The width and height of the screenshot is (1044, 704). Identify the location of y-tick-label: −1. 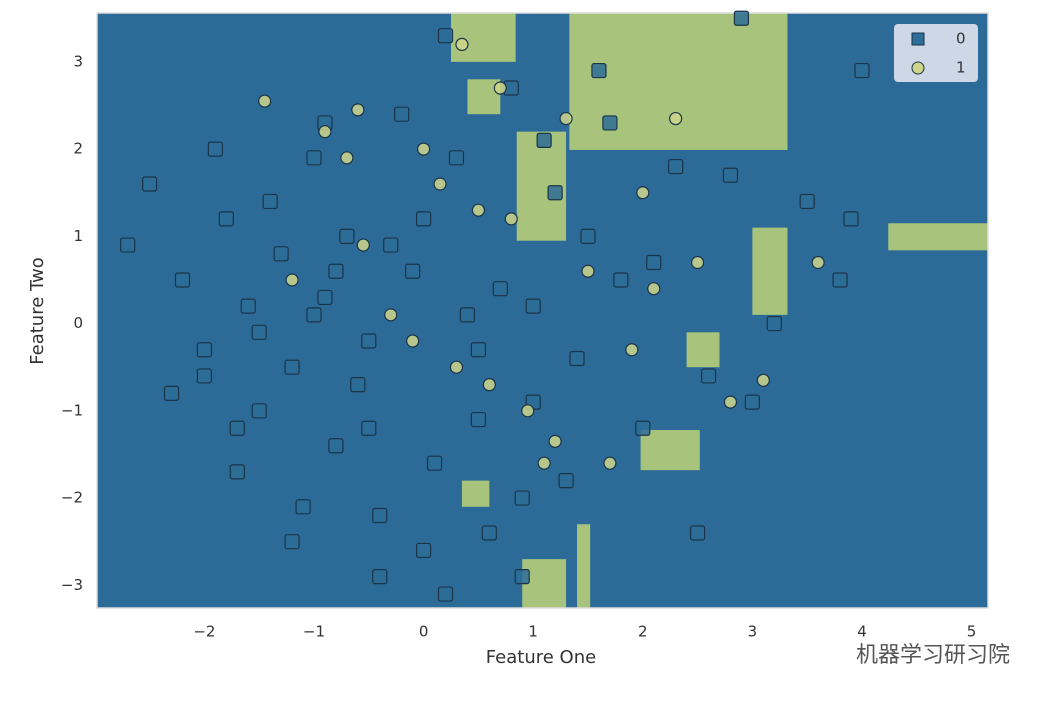
(72, 410).